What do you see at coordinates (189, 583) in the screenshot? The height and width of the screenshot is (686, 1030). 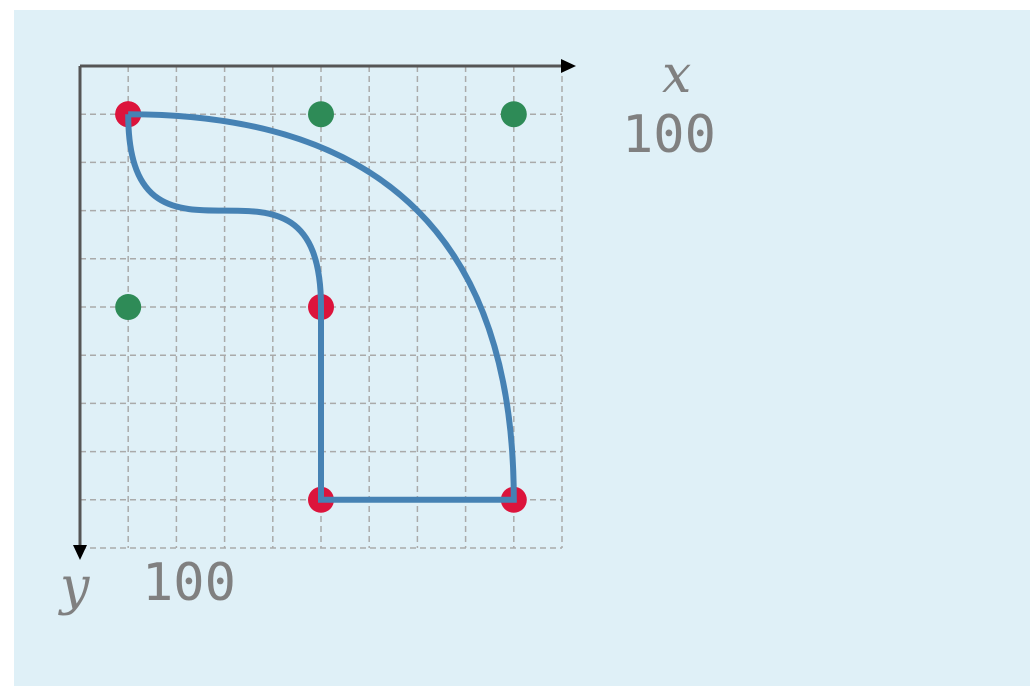 I see `y-max-label: 100` at bounding box center [189, 583].